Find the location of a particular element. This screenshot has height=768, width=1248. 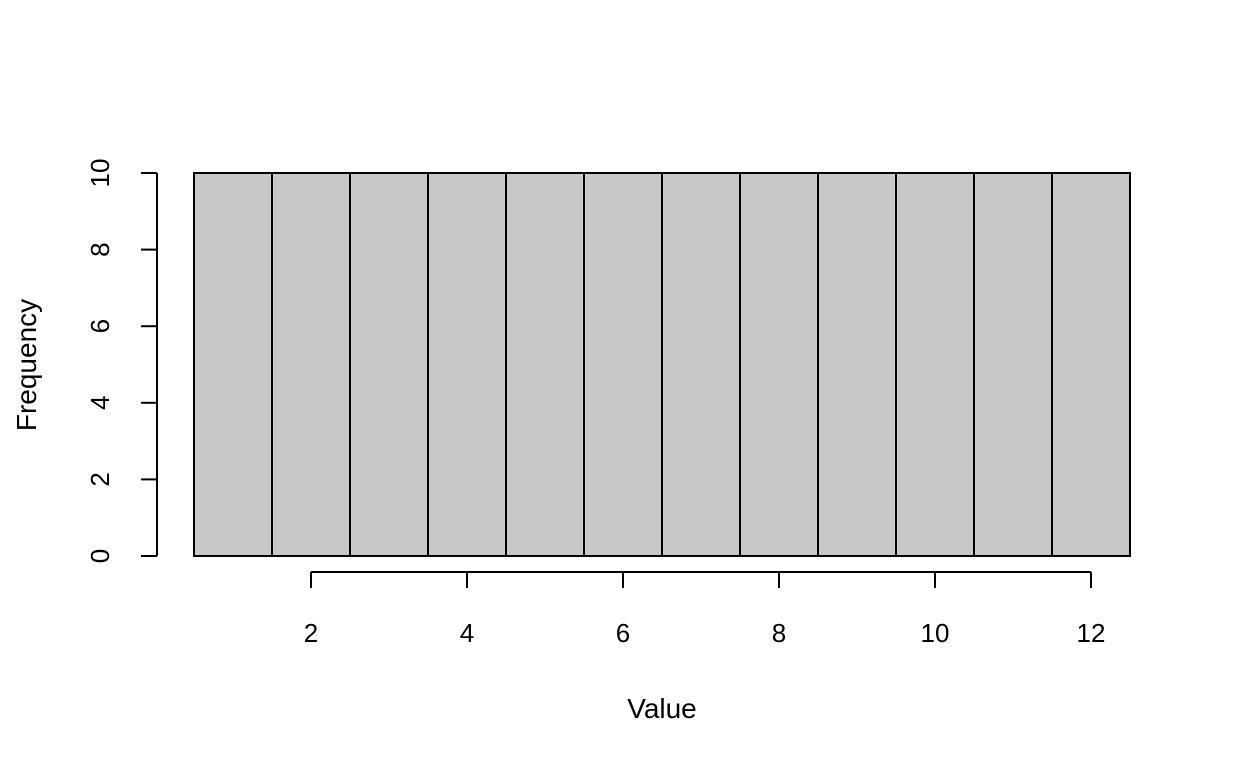

x-tick-label: 6 is located at coordinates (623, 633).